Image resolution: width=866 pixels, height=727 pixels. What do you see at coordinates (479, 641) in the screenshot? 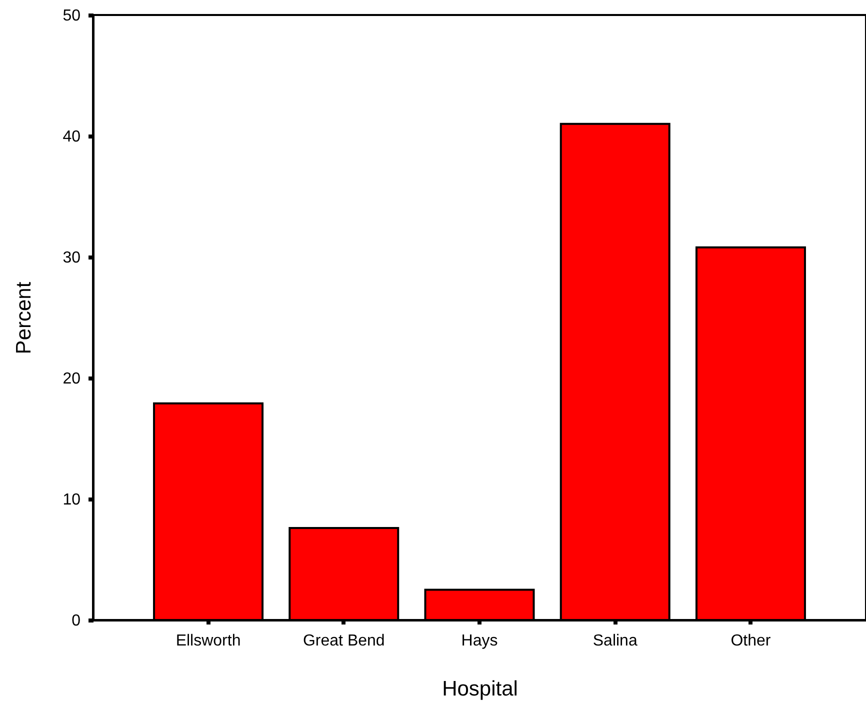
I see `x-tick-label: Hays` at bounding box center [479, 641].